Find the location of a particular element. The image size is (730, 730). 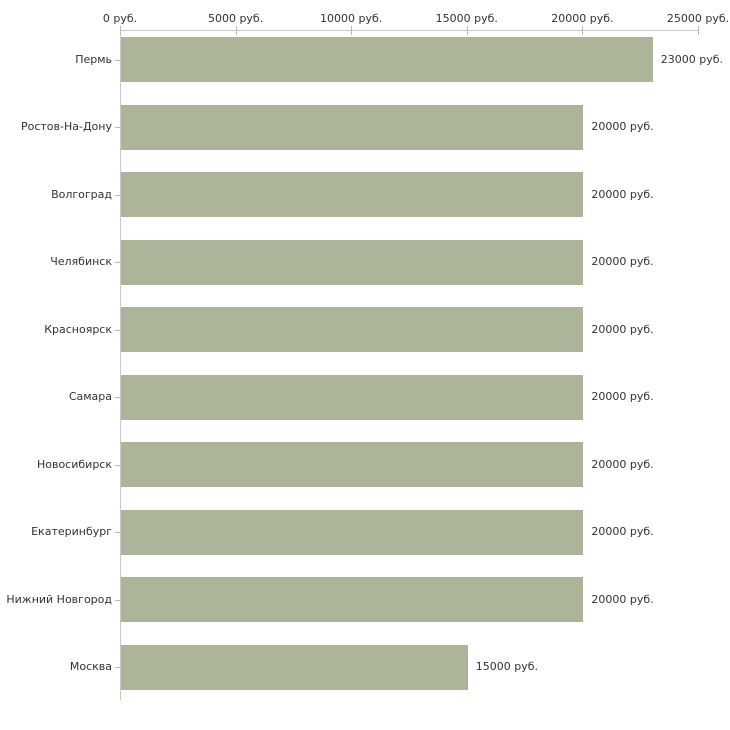

category-label: Самара is located at coordinates (90, 396).